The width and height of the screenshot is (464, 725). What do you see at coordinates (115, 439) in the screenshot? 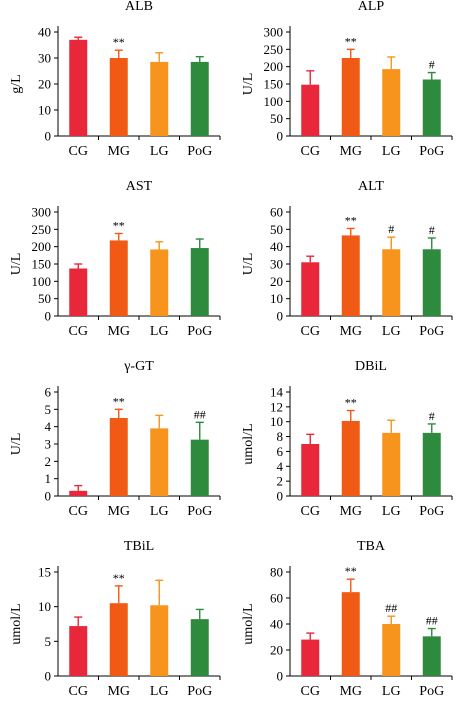
I see `chart-svg-gamma-gt: γ-GT U/L 0 1 2 3 4 5 6 CG MG ** LG PoG ##` at bounding box center [115, 439].